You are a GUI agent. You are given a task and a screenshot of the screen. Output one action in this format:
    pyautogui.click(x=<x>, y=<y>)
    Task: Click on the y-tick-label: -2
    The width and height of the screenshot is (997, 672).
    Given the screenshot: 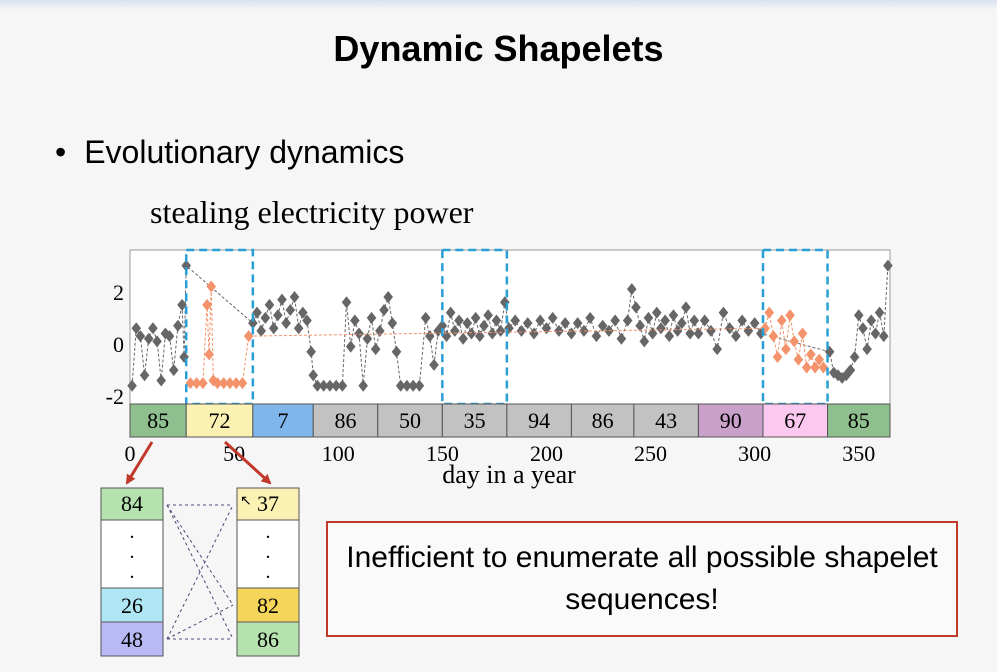 What is the action you would take?
    pyautogui.click(x=115, y=396)
    